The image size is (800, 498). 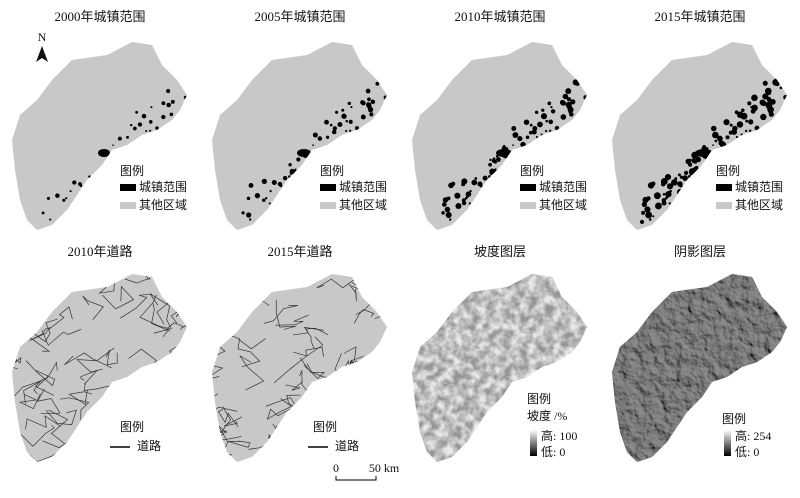 I want to click on scale-line, so click(x=356, y=478).